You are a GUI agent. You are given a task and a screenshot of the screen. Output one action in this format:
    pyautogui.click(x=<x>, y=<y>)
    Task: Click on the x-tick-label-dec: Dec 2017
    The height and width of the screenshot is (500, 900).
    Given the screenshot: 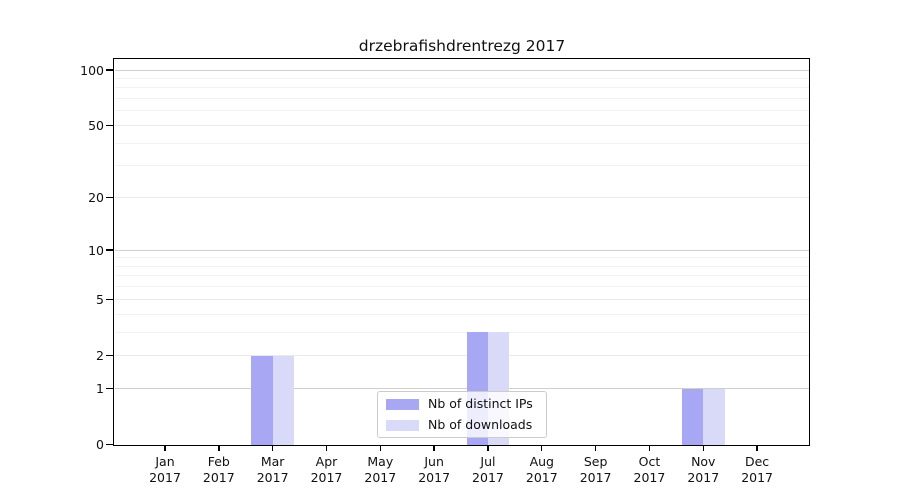 What is the action you would take?
    pyautogui.click(x=757, y=469)
    